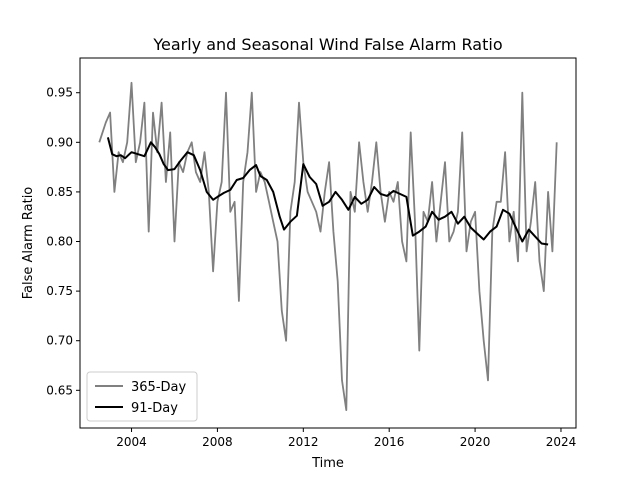 The height and width of the screenshot is (480, 640). What do you see at coordinates (131, 442) in the screenshot?
I see `x-tick-label: 2004` at bounding box center [131, 442].